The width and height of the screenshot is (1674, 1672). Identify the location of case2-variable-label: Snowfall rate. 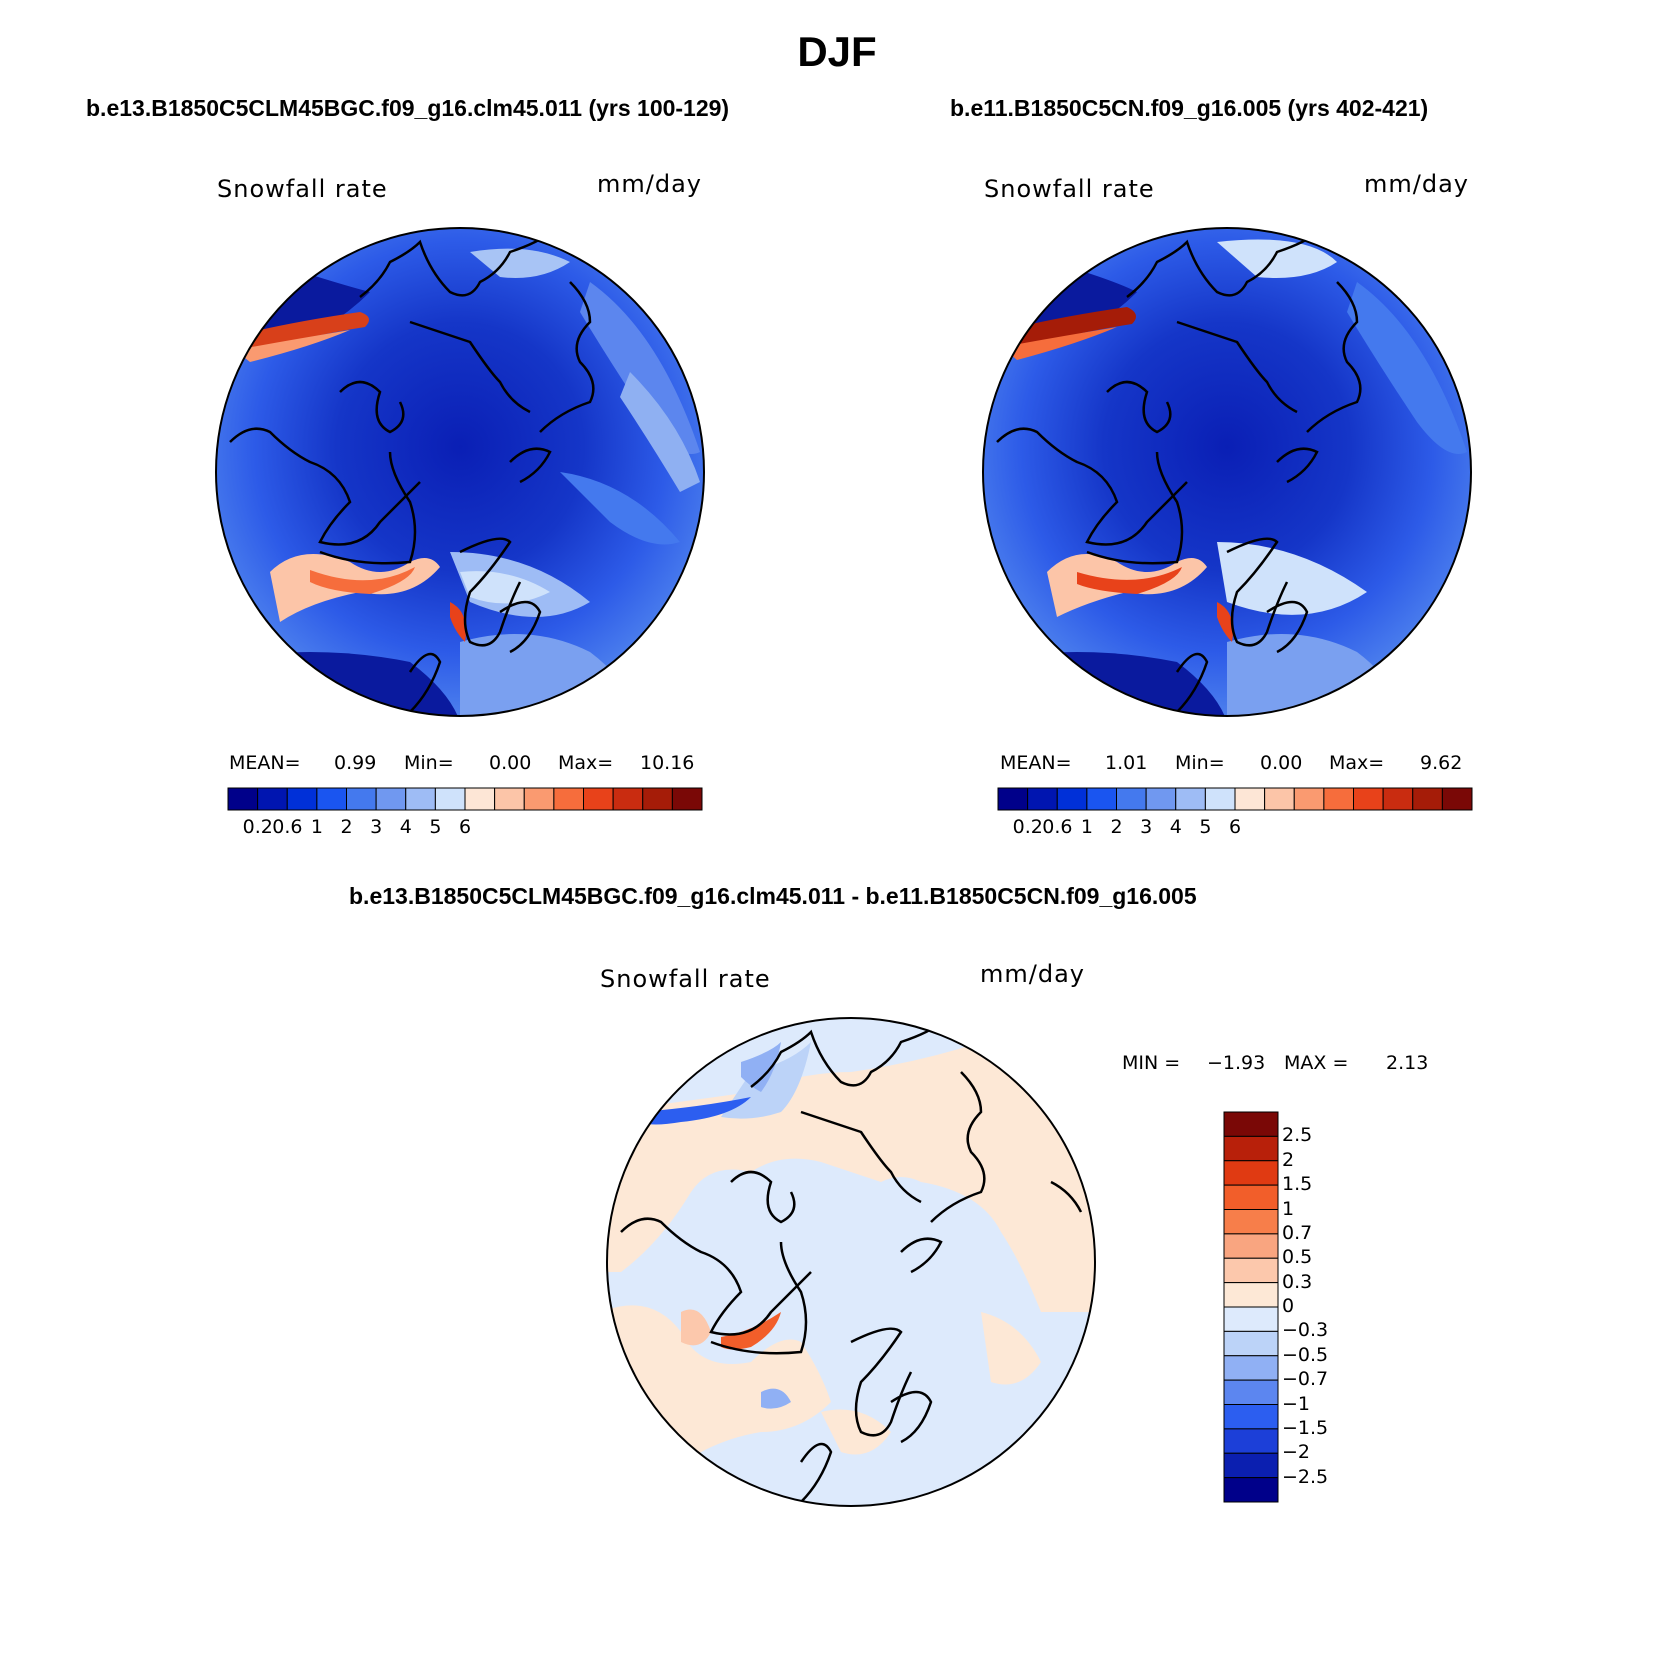
(1069, 189).